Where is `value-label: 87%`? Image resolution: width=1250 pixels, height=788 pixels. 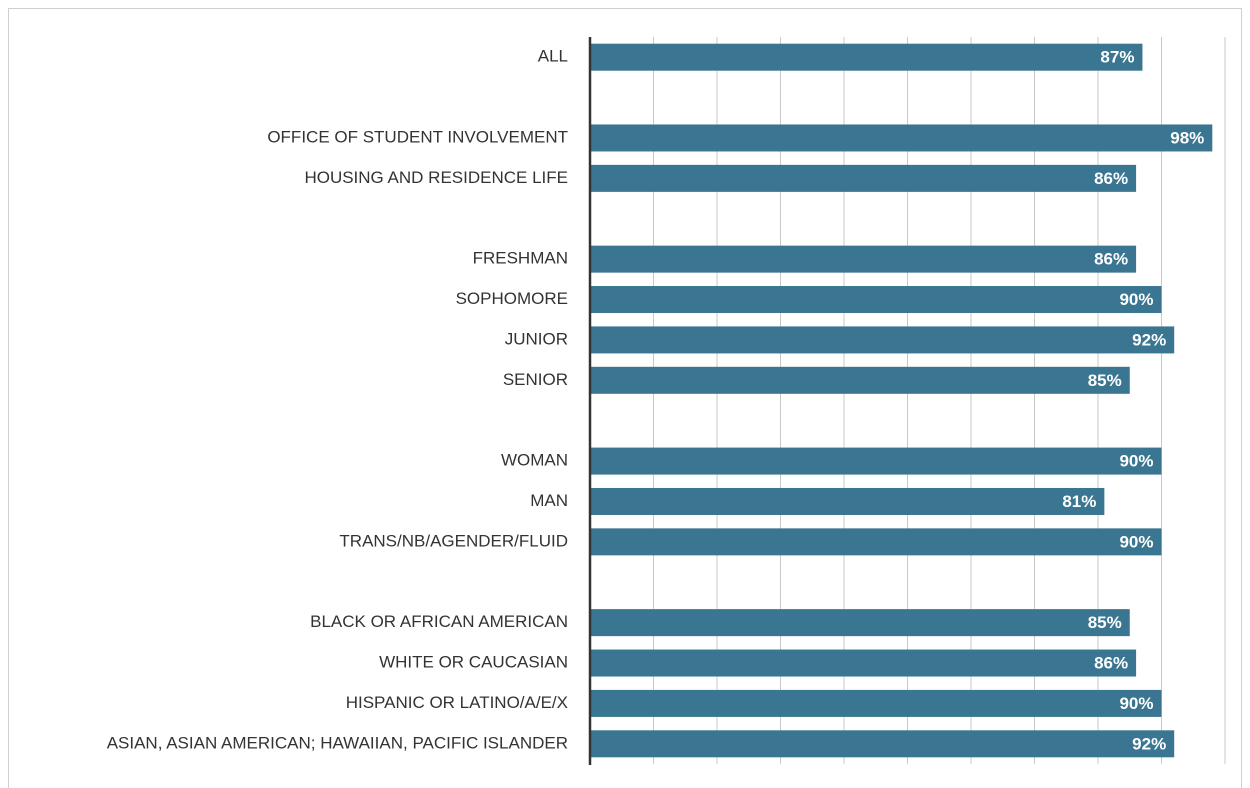
value-label: 87% is located at coordinates (1117, 57).